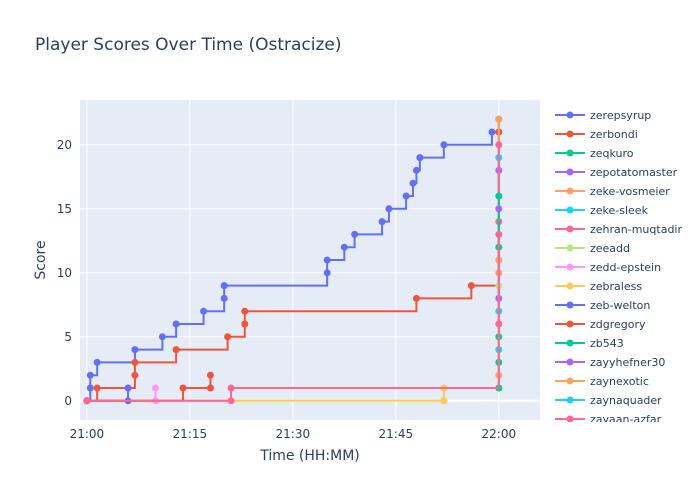 Image resolution: width=700 pixels, height=500 pixels. I want to click on legend-item: zeke-vosmeier, so click(612, 191).